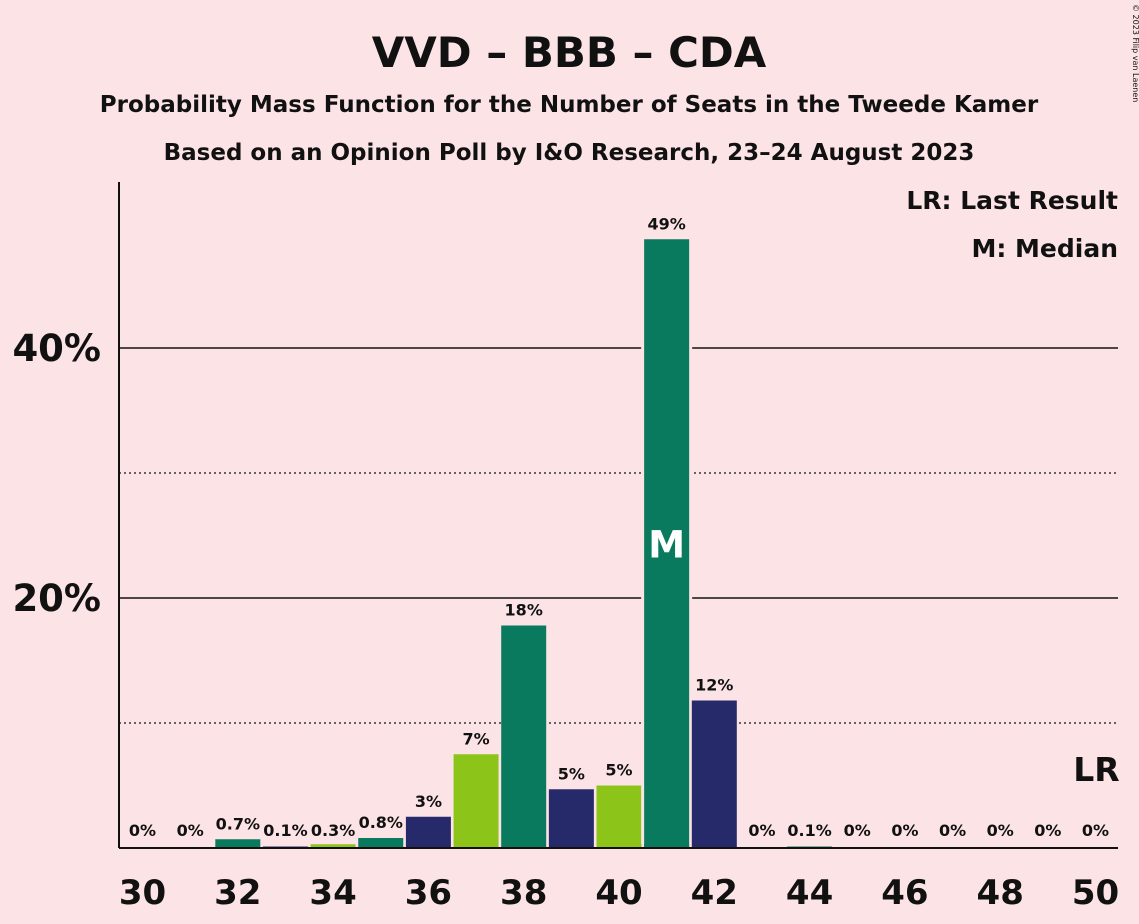 Image resolution: width=1139 pixels, height=924 pixels. I want to click on x-tick-labels: 30 32 34 36 38 40 42 44 46 48 50, so click(619, 893).